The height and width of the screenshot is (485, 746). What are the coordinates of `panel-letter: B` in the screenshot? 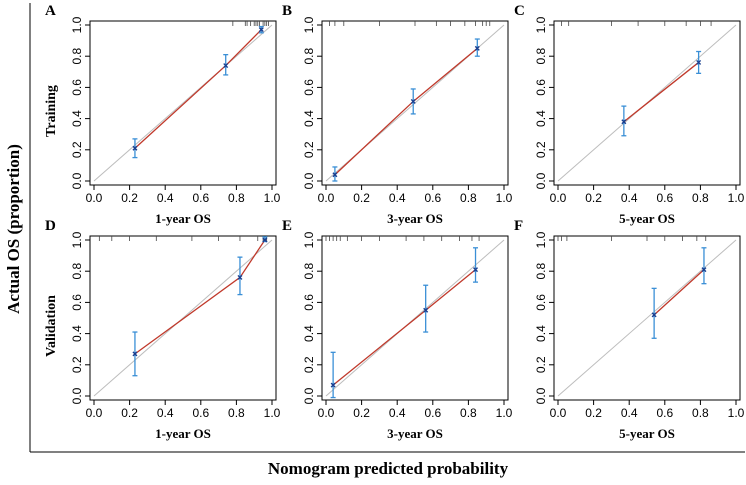 It's located at (287, 11).